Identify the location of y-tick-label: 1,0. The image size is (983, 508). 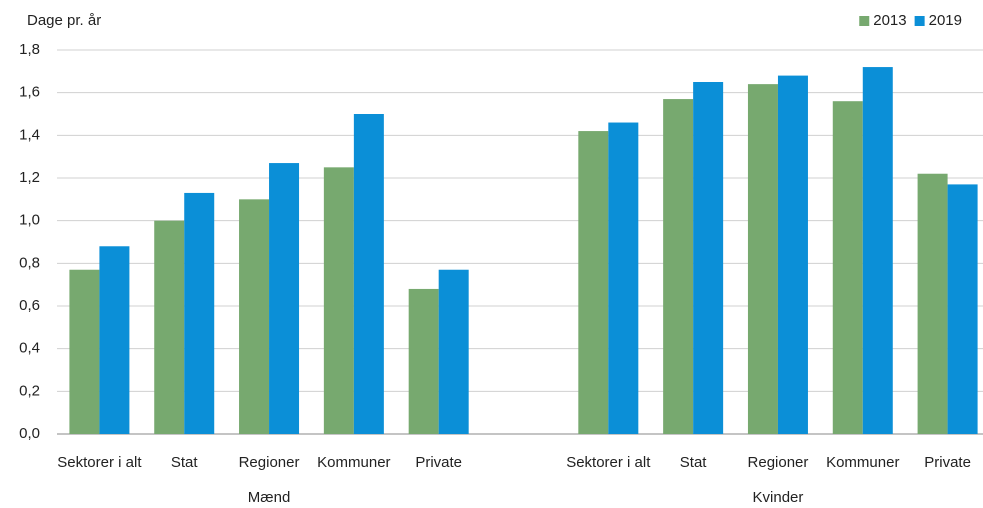
(29, 220).